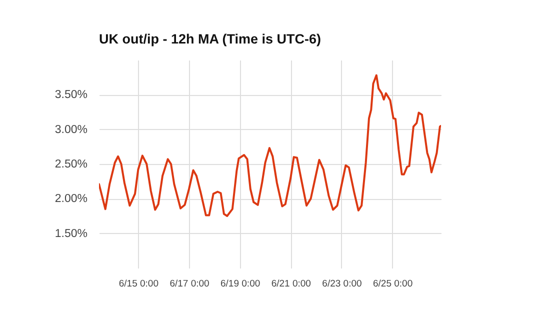  What do you see at coordinates (240, 284) in the screenshot?
I see `x-tick-label: 6/19 0:00` at bounding box center [240, 284].